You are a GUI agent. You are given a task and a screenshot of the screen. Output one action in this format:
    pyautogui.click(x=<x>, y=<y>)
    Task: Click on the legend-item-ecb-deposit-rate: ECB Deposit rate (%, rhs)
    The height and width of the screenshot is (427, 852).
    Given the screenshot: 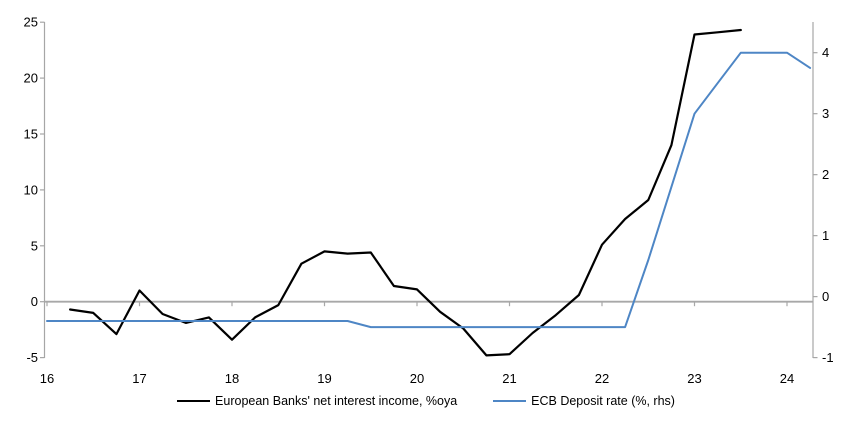 What is the action you would take?
    pyautogui.click(x=584, y=401)
    